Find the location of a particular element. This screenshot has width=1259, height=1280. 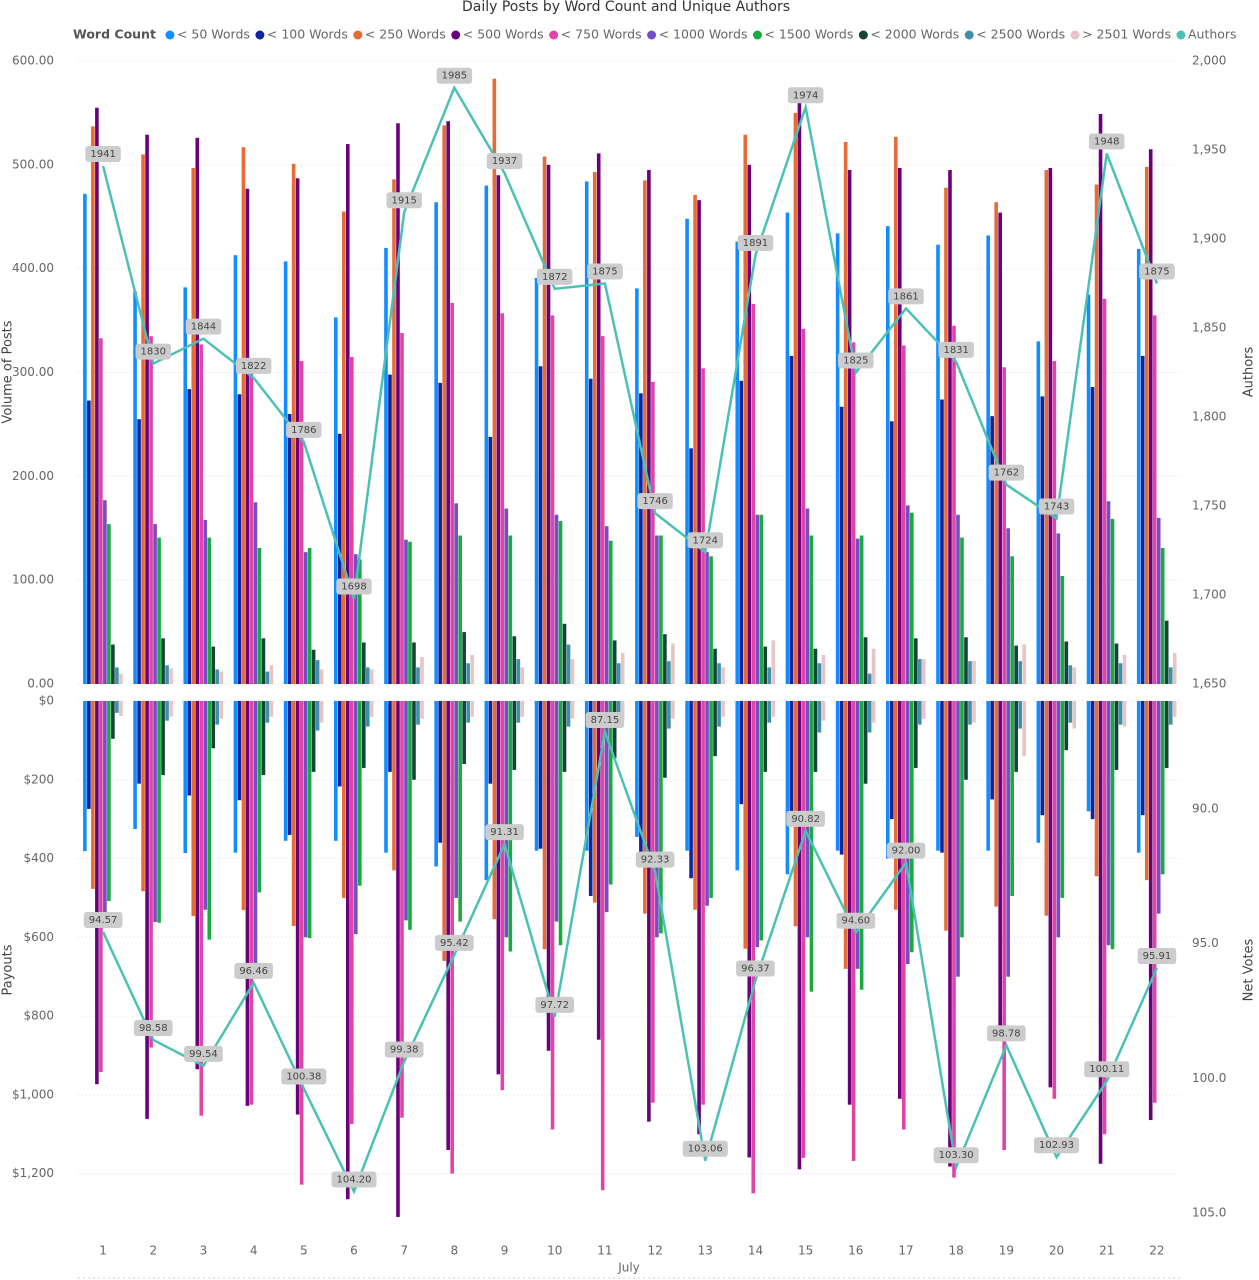

x-axis-title: July is located at coordinates (628, 1268).